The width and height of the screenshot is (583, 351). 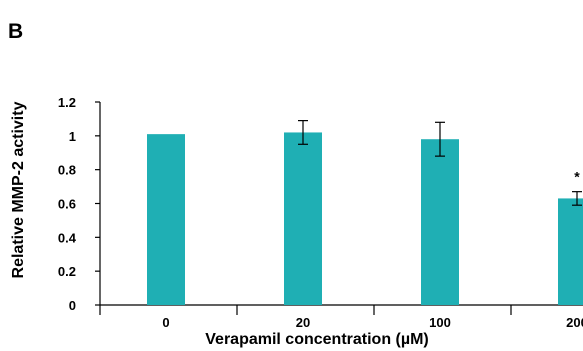 What do you see at coordinates (67, 170) in the screenshot?
I see `y-tick-label: 0.8` at bounding box center [67, 170].